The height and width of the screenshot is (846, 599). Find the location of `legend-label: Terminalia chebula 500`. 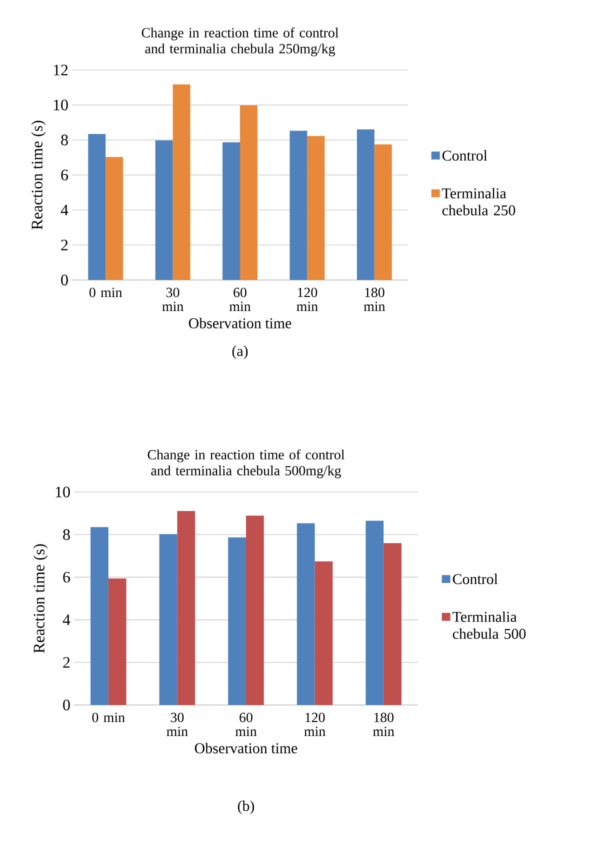

legend-label: Terminalia chebula 500 is located at coordinates (489, 625).